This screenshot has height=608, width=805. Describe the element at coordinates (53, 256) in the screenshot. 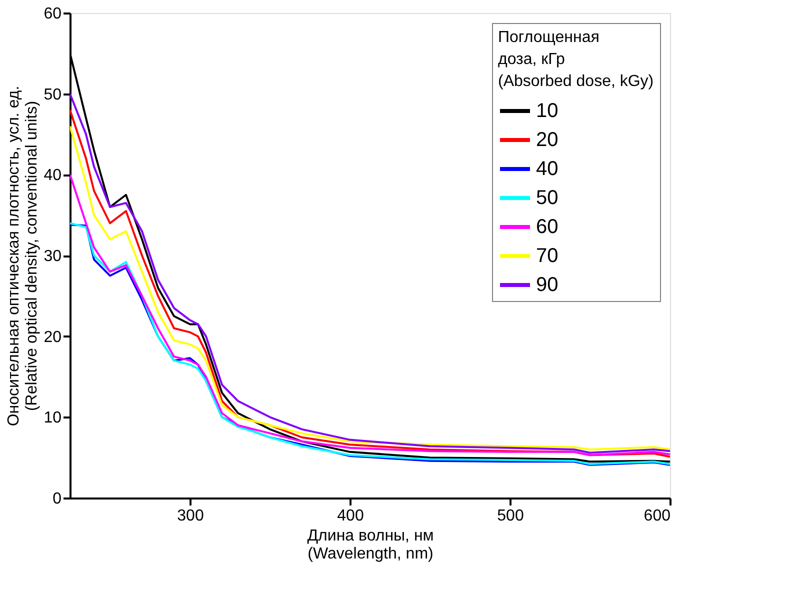

I see `y-tick-label: 30` at that location.